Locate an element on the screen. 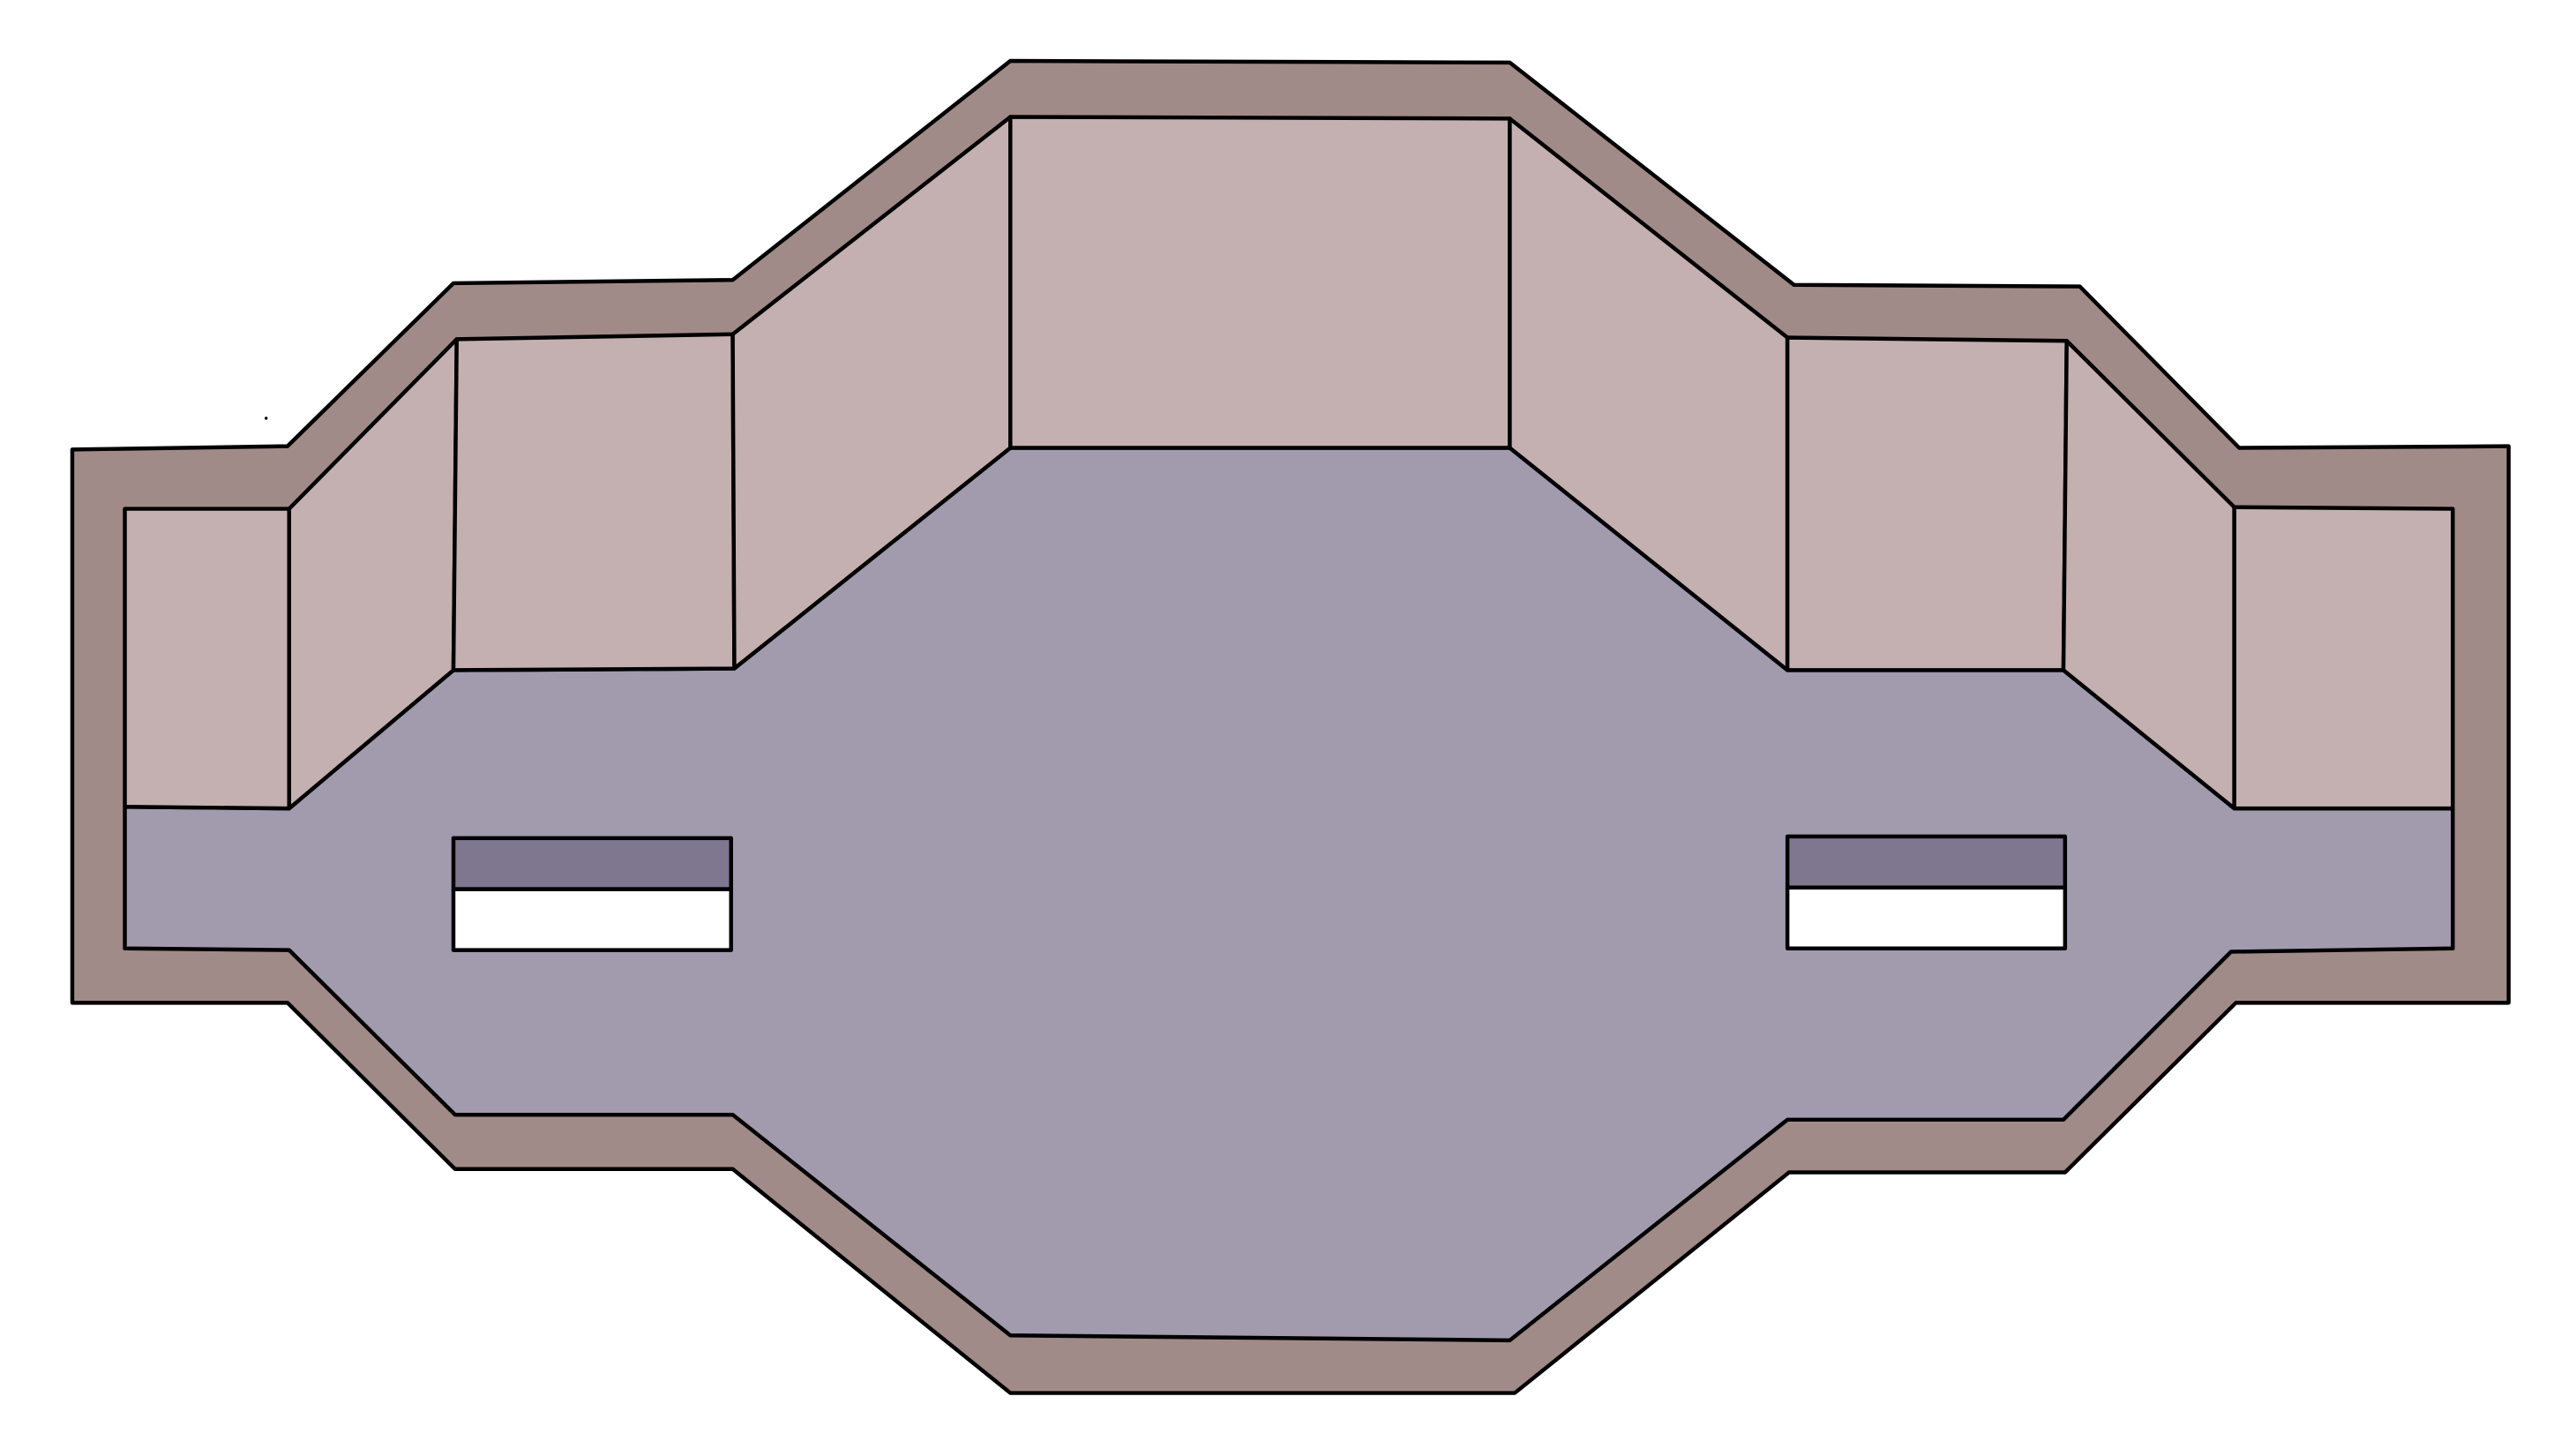 The image size is (2576, 1449). left-vent-opening is located at coordinates (592, 919).